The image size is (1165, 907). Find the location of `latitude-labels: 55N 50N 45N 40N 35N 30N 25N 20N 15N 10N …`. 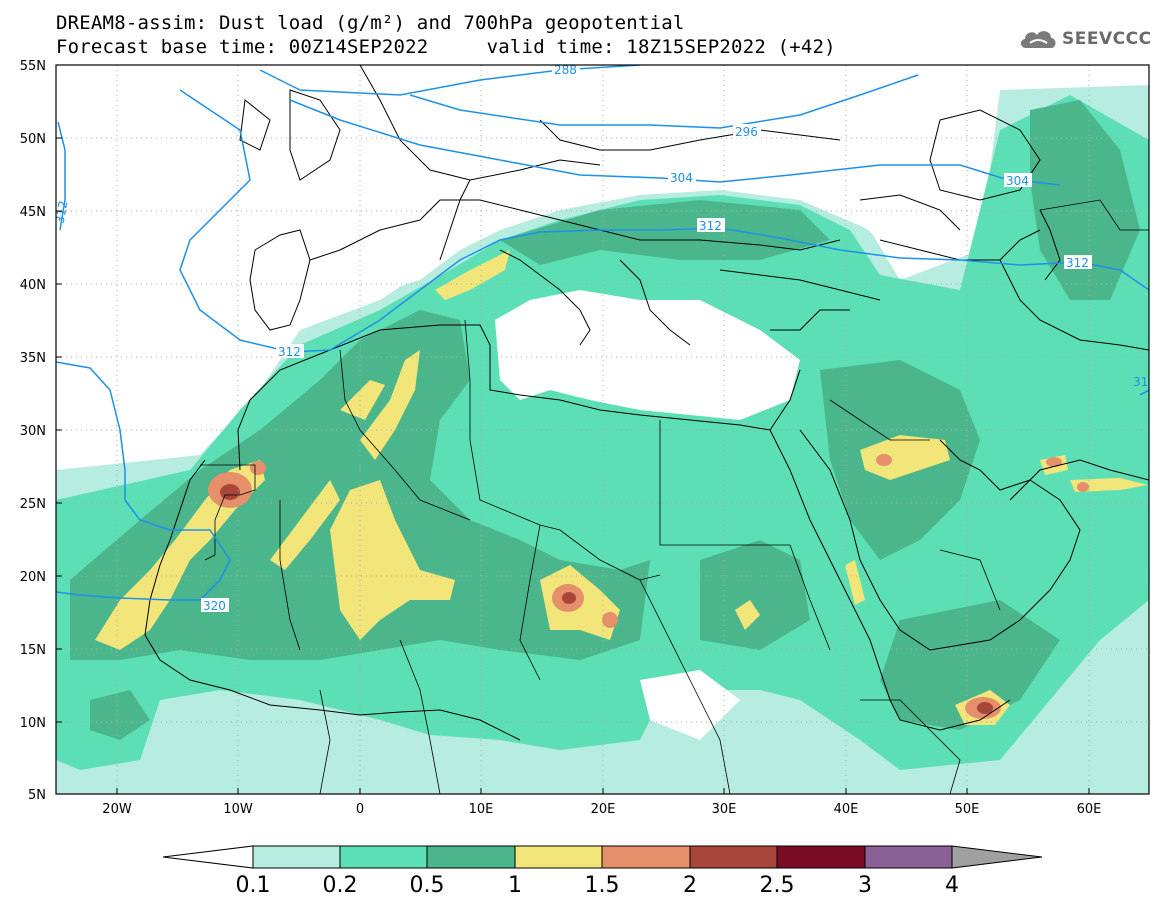

latitude-labels: 55N 50N 45N 40N 35N 30N 25N 20N 15N 10N … is located at coordinates (33, 431).